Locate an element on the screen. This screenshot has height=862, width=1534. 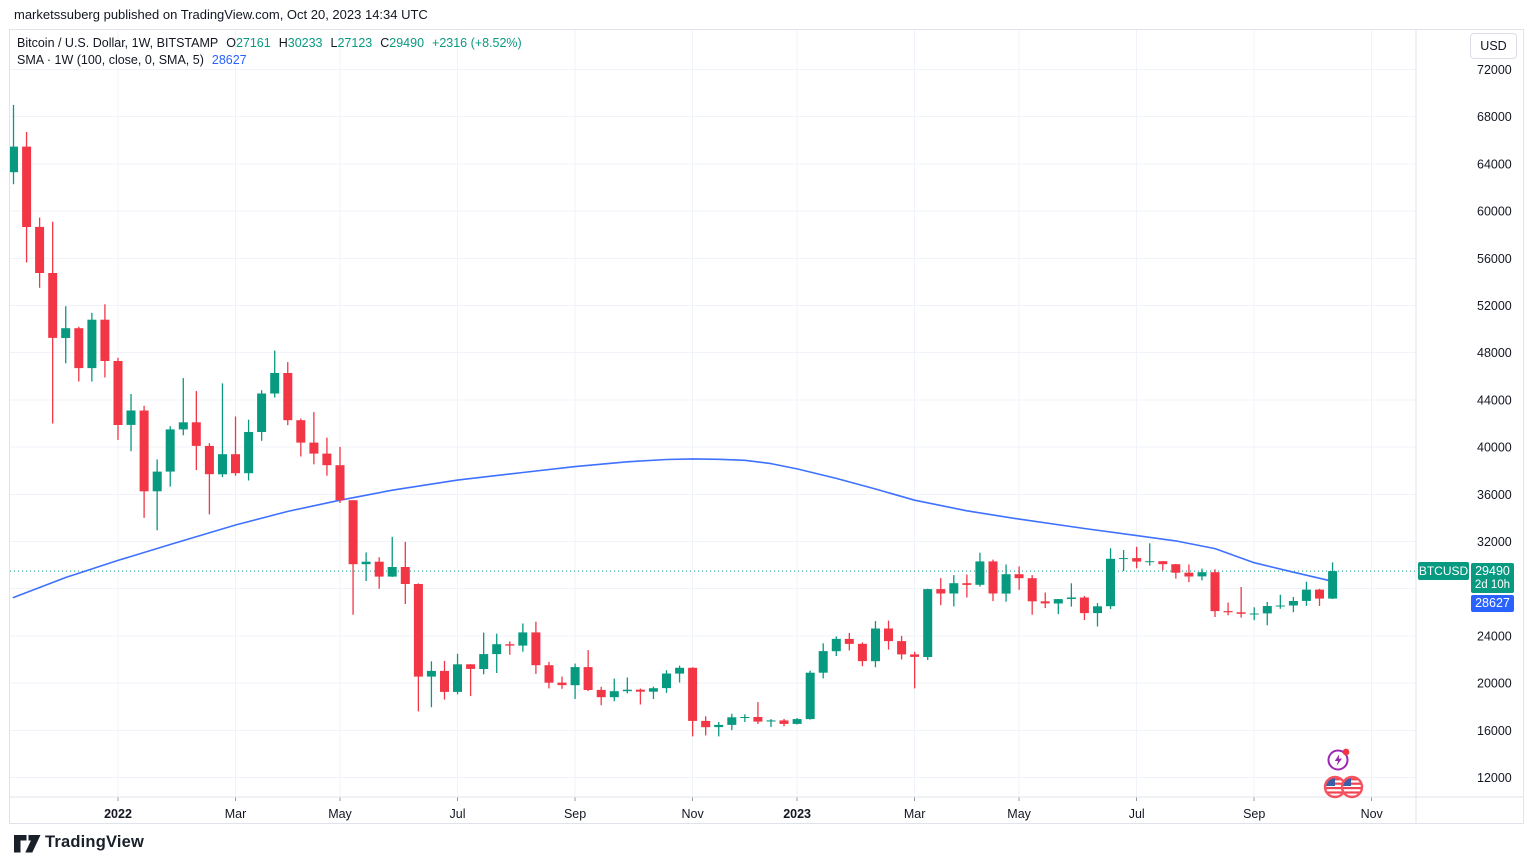
price-tick-label: 56000 is located at coordinates (1494, 259).